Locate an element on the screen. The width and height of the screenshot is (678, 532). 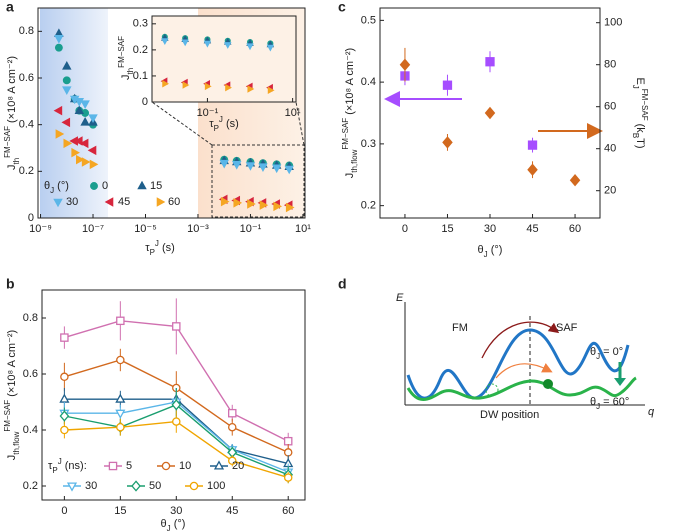
curve-label: θJ = 0° is located at coordinates (606, 353).